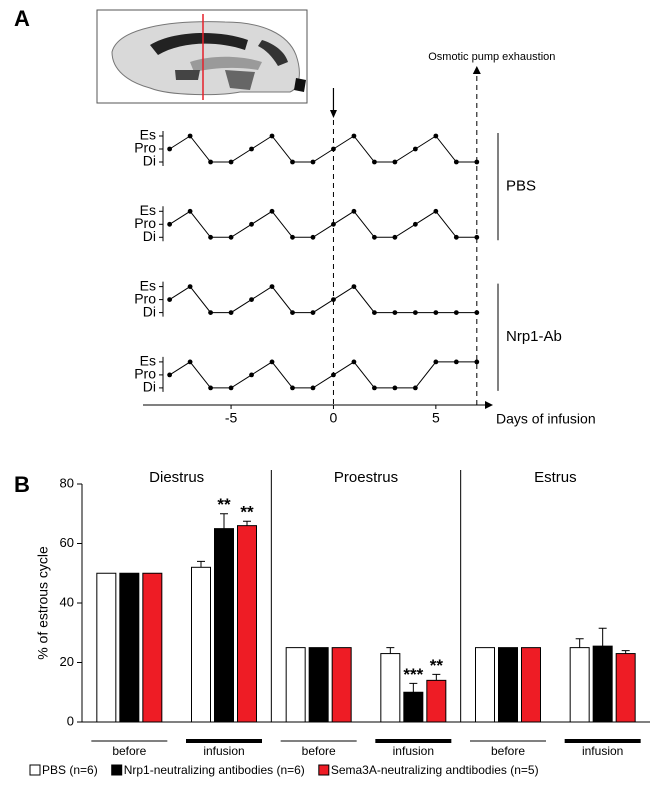  Describe the element at coordinates (534, 336) in the screenshot. I see `group-label: Nrp1-Ab` at that location.